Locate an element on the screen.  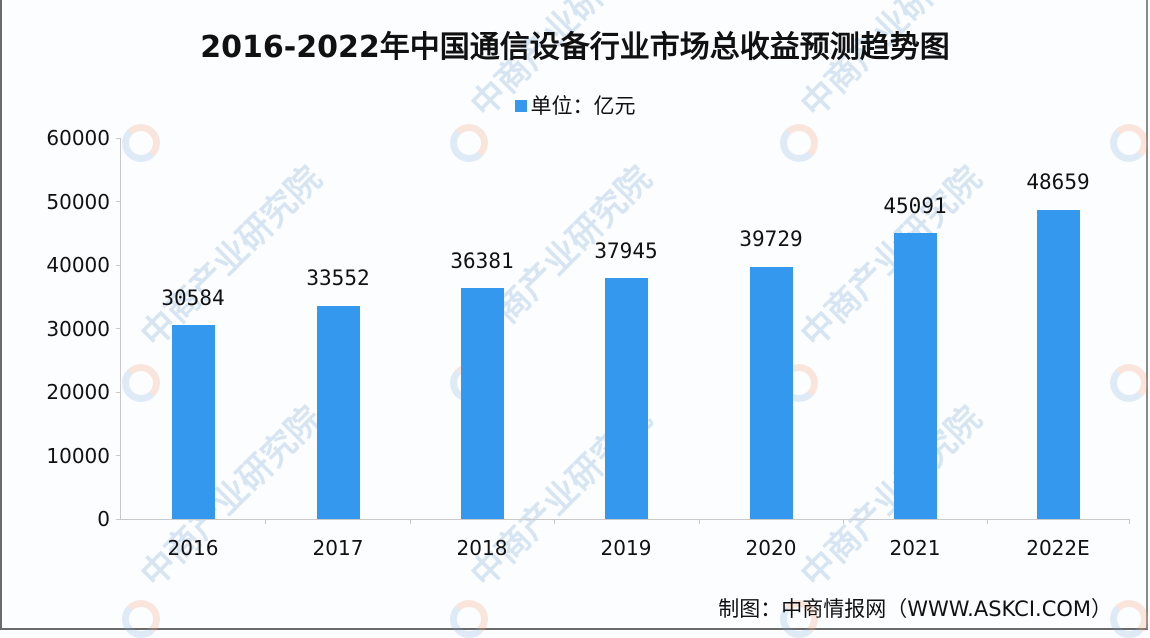
value-label: 45091 is located at coordinates (915, 206).